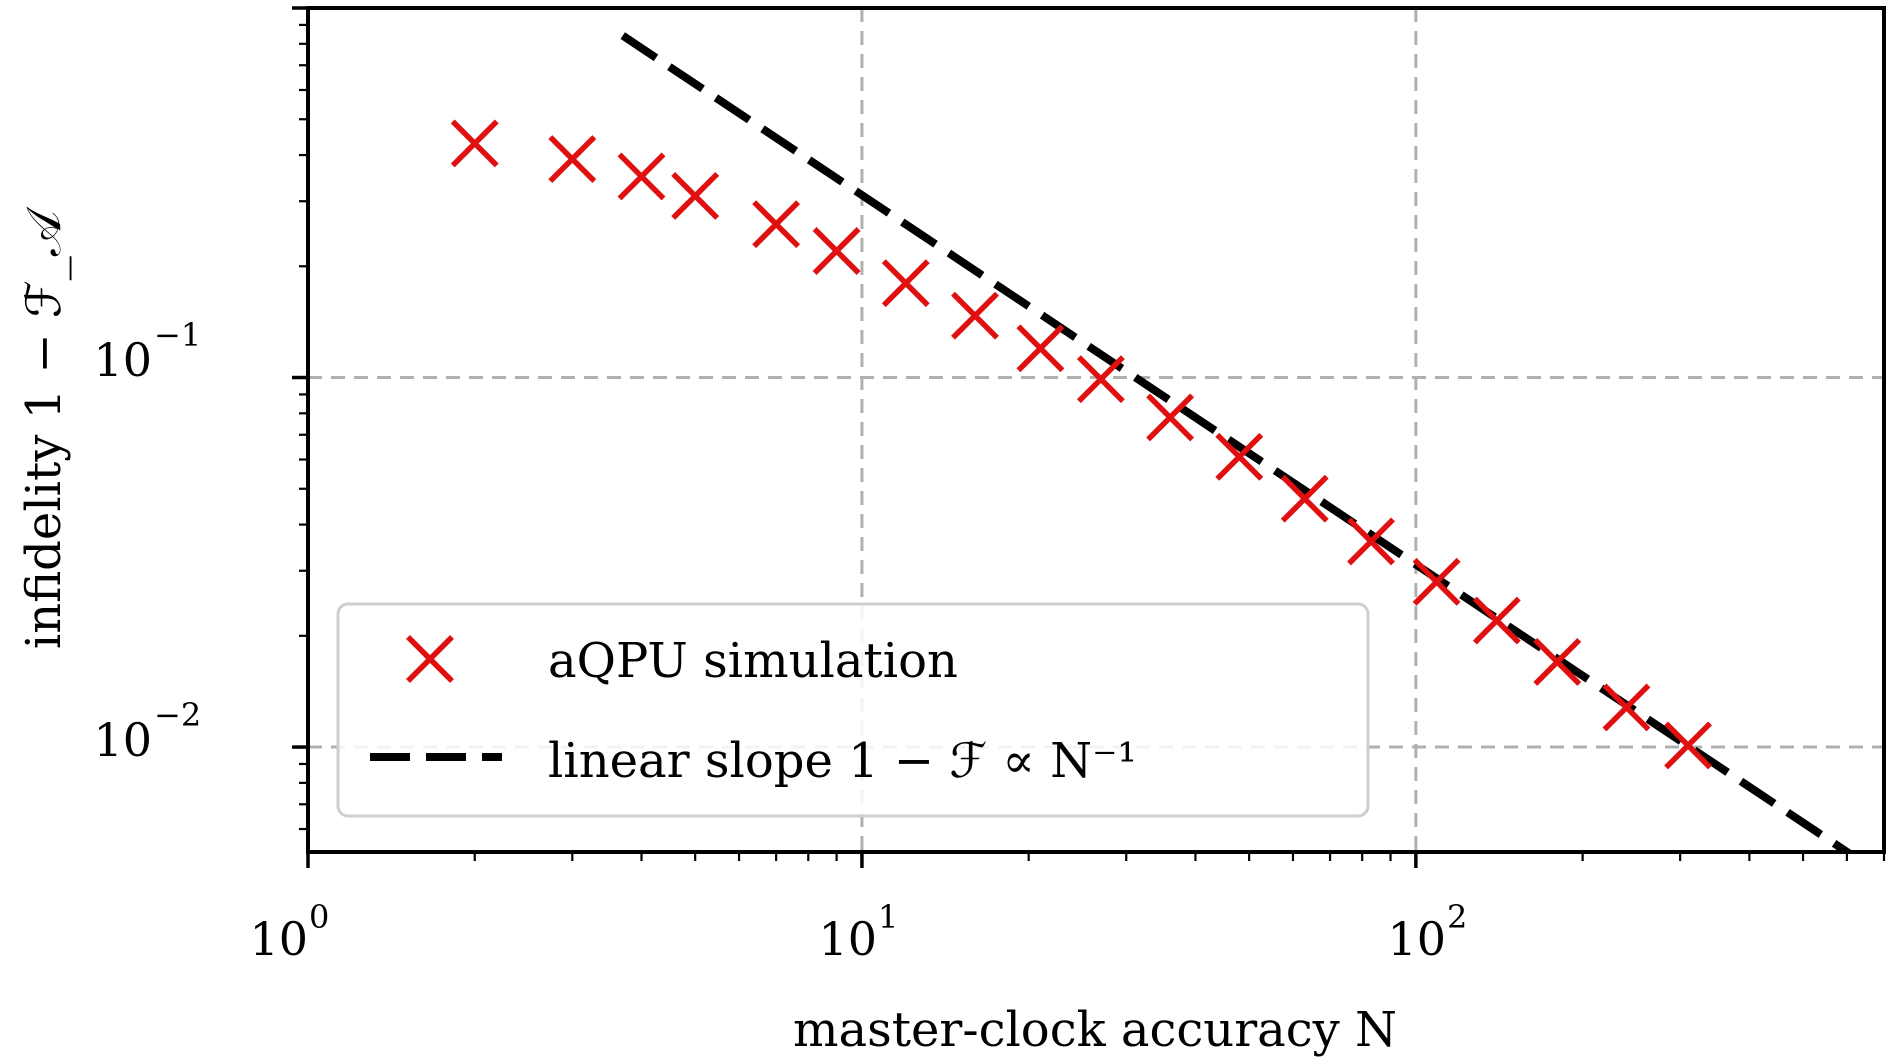 This screenshot has width=1891, height=1064. What do you see at coordinates (122, 360) in the screenshot?
I see `y-tick-label-1: 10` at bounding box center [122, 360].